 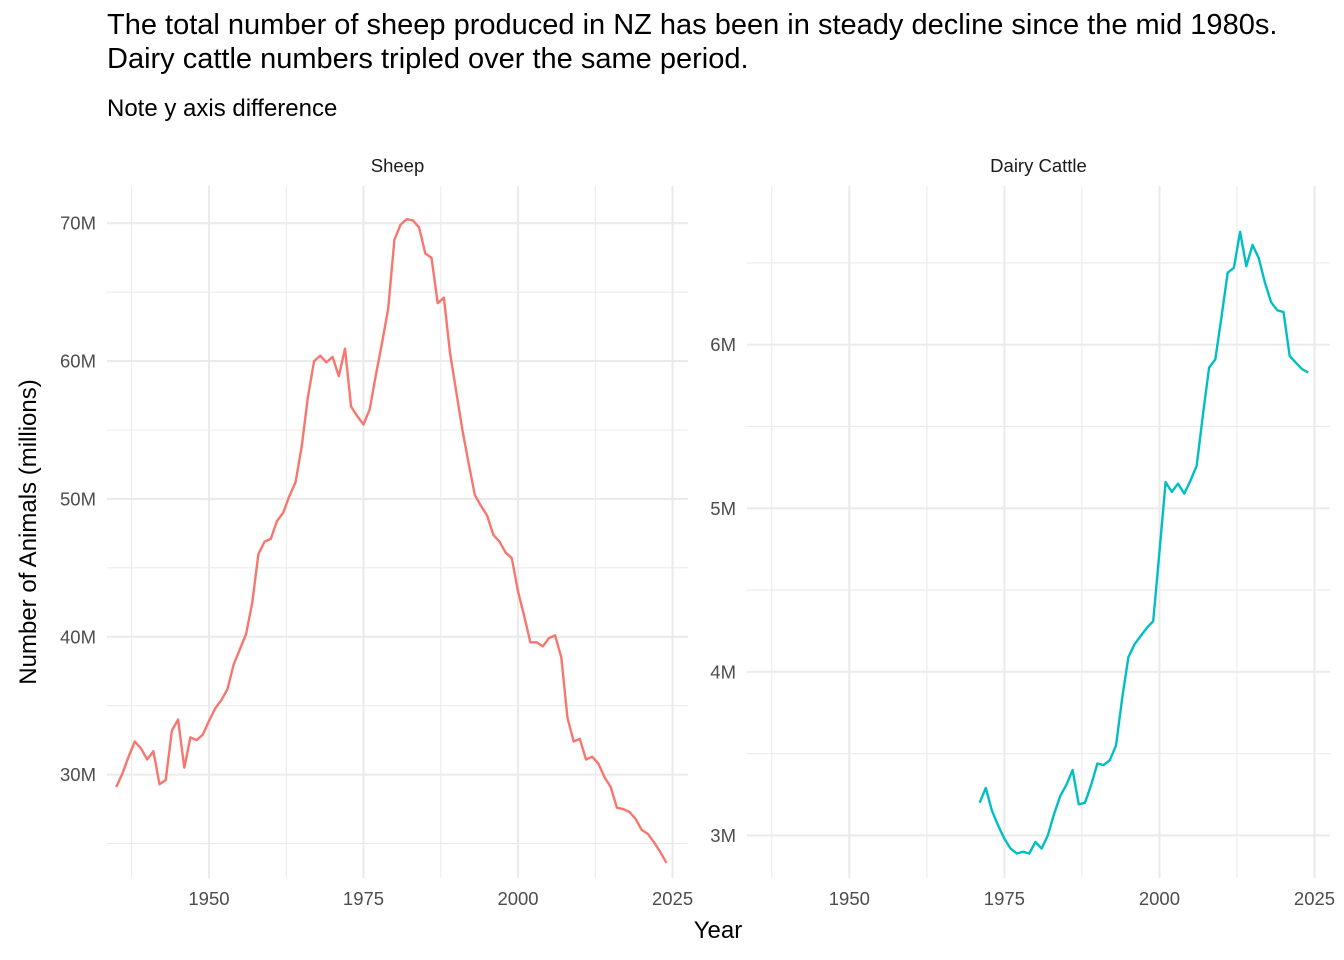 I want to click on y-tick-label: 50M, so click(x=78, y=498).